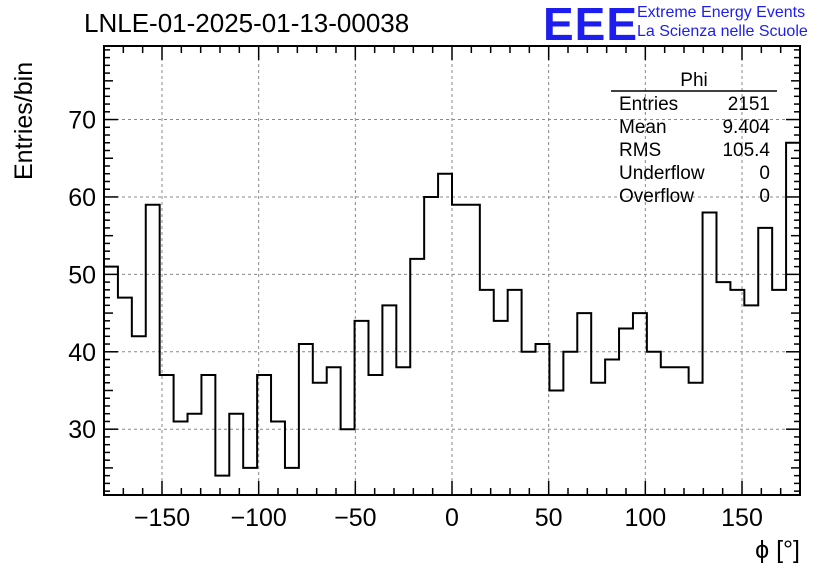 Image resolution: width=836 pixels, height=572 pixels. Describe the element at coordinates (721, 12) in the screenshot. I see `logo-caption-line1: Extreme Energy Events` at that location.